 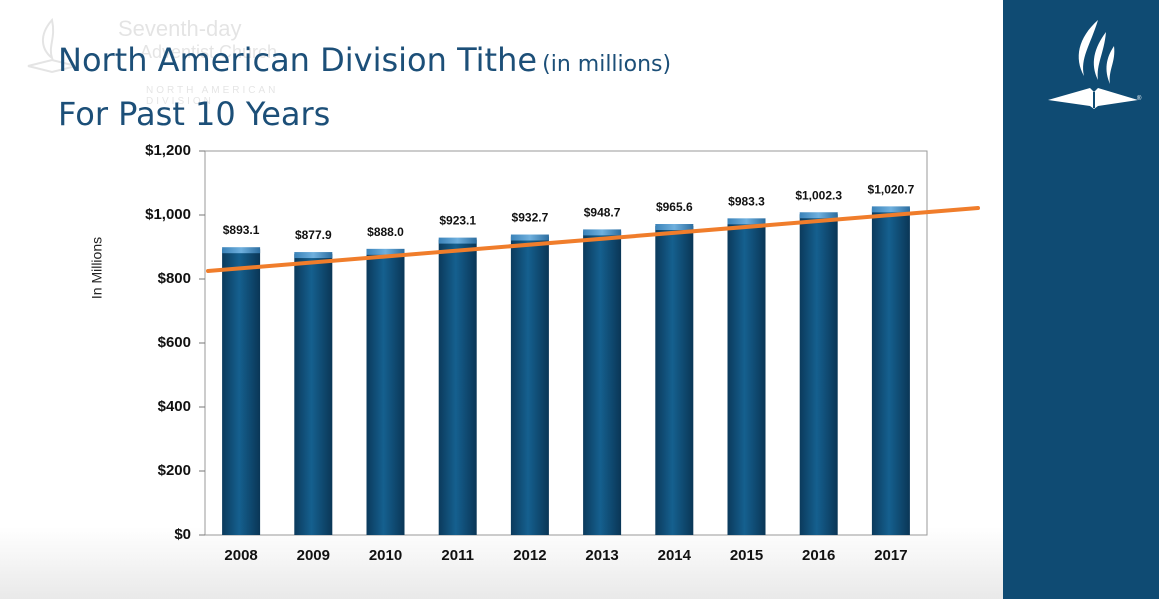 What do you see at coordinates (385, 251) in the screenshot?
I see `bar-cap-2010` at bounding box center [385, 251].